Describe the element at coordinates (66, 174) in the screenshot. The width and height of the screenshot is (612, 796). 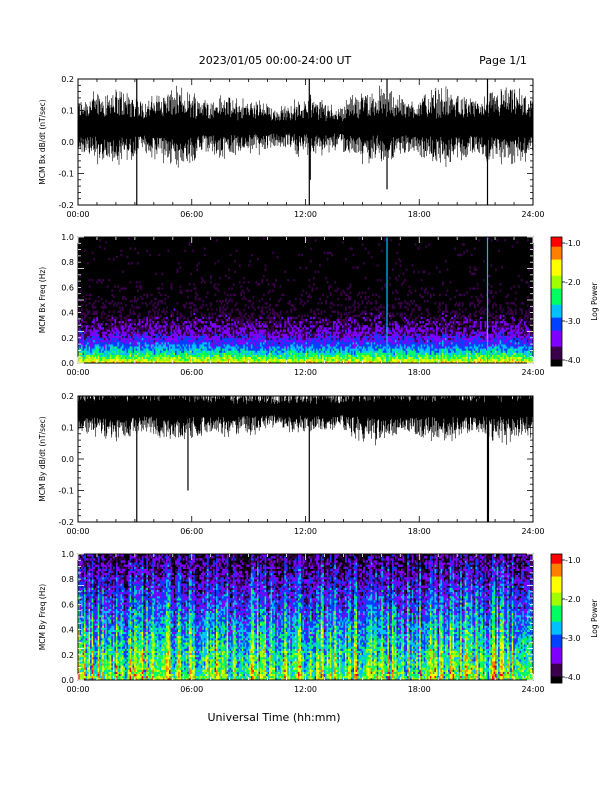
I see `y-tick-label: -0.1` at that location.